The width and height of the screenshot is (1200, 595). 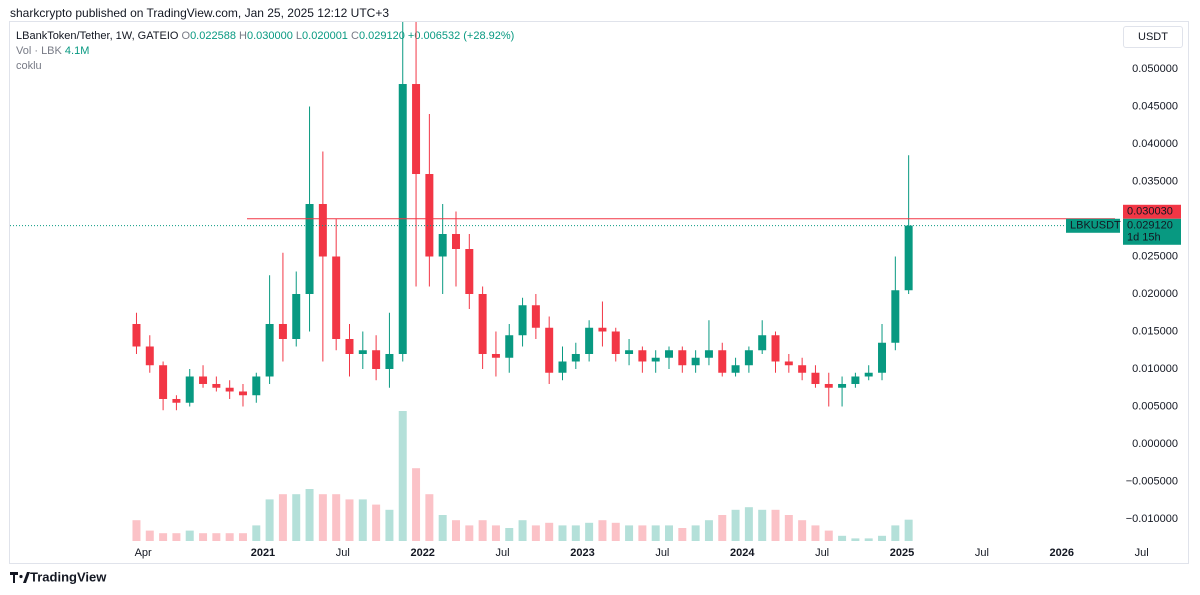 I want to click on y-tick-label: 0.005000, so click(x=1155, y=406).